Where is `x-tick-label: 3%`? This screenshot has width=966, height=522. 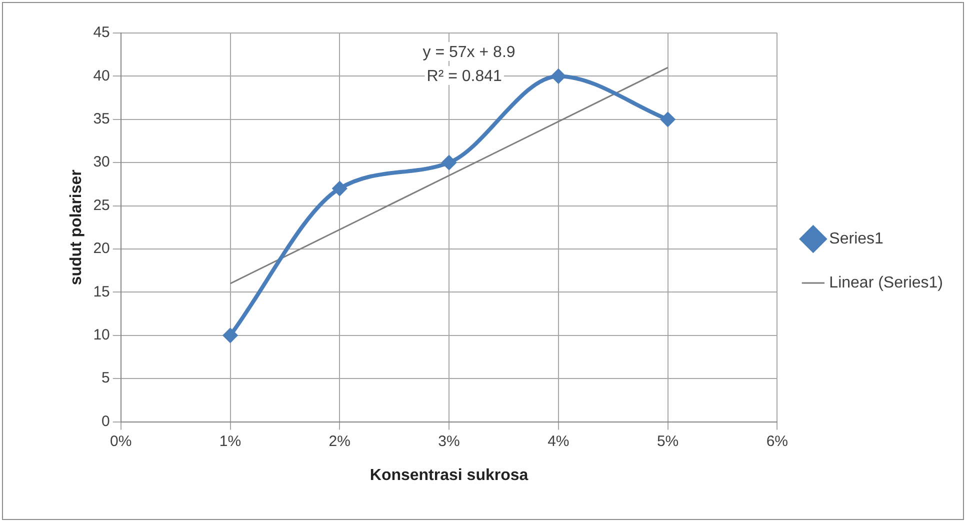
x-tick-label: 3% is located at coordinates (449, 441).